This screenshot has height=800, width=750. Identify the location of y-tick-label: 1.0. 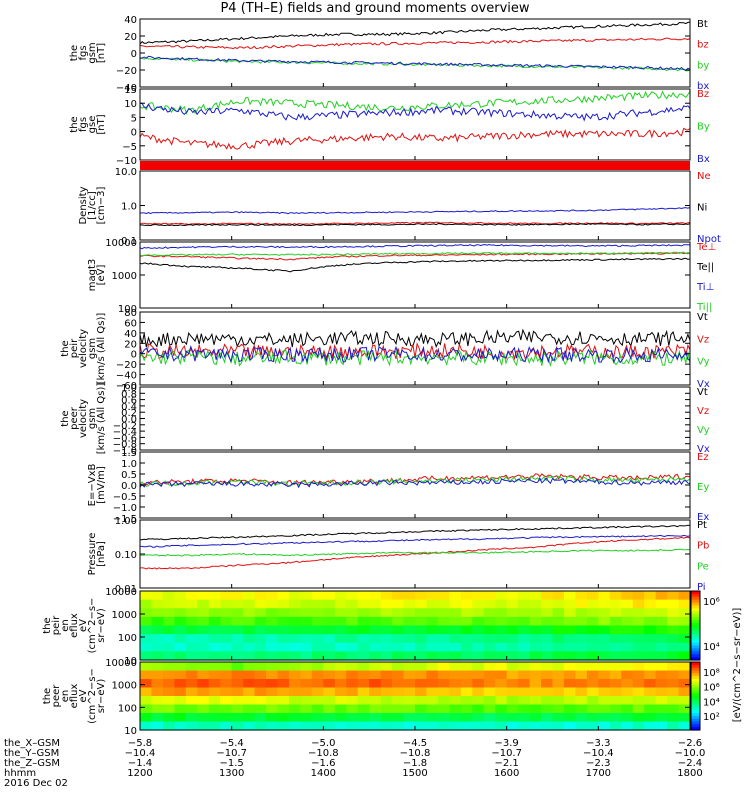
(129, 388).